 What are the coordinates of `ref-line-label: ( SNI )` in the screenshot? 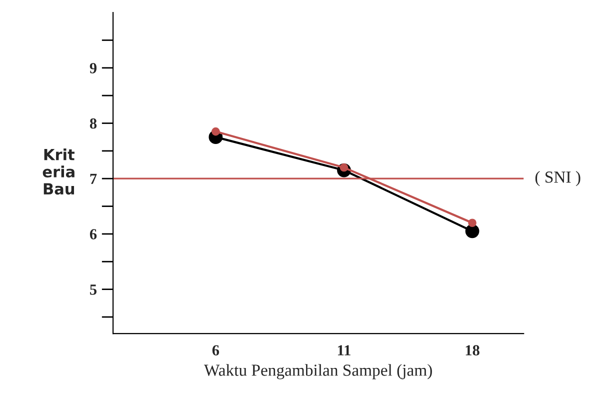 It's located at (557, 178).